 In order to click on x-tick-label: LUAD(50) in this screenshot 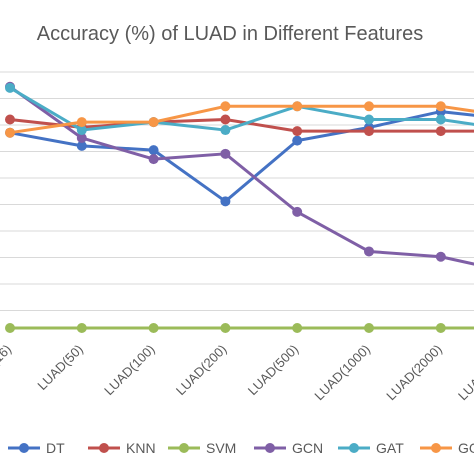, I will do `click(59, 367)`.